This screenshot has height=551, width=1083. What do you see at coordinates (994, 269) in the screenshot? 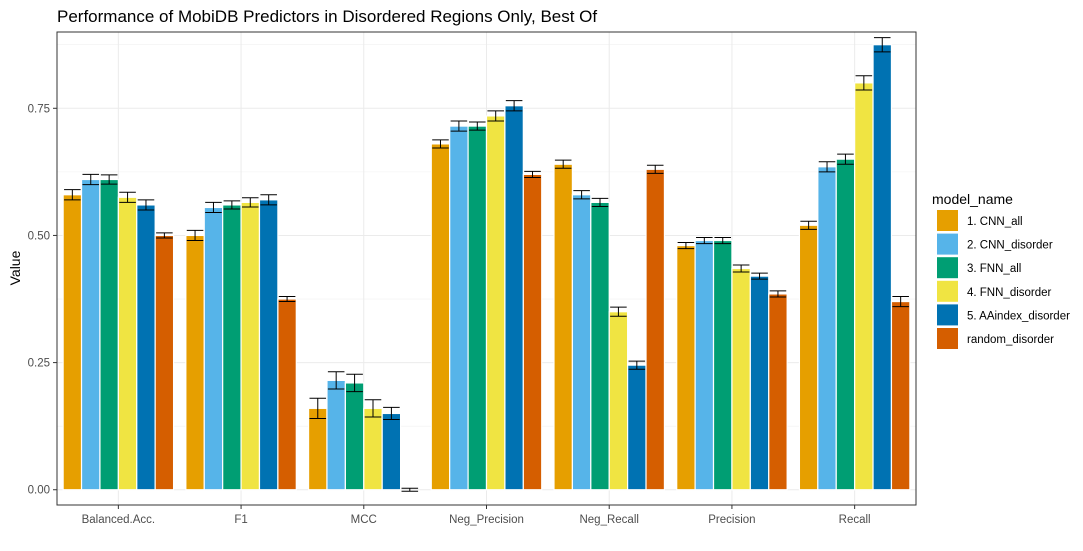
I see `legend-label: 3. FNN_all` at bounding box center [994, 269].